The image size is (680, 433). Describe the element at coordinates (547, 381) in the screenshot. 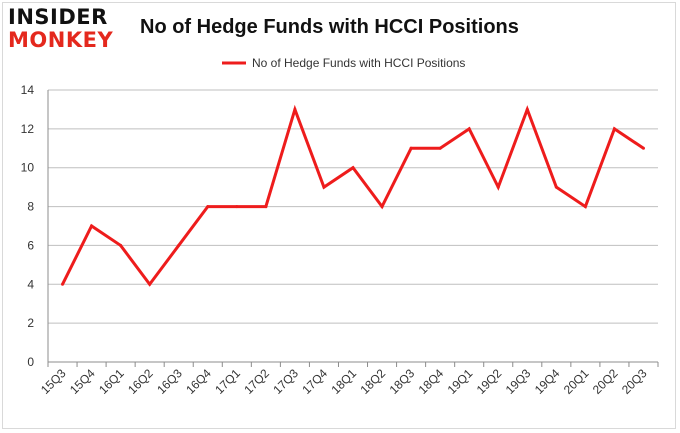

I see `x-tick-label: 19Q4` at that location.